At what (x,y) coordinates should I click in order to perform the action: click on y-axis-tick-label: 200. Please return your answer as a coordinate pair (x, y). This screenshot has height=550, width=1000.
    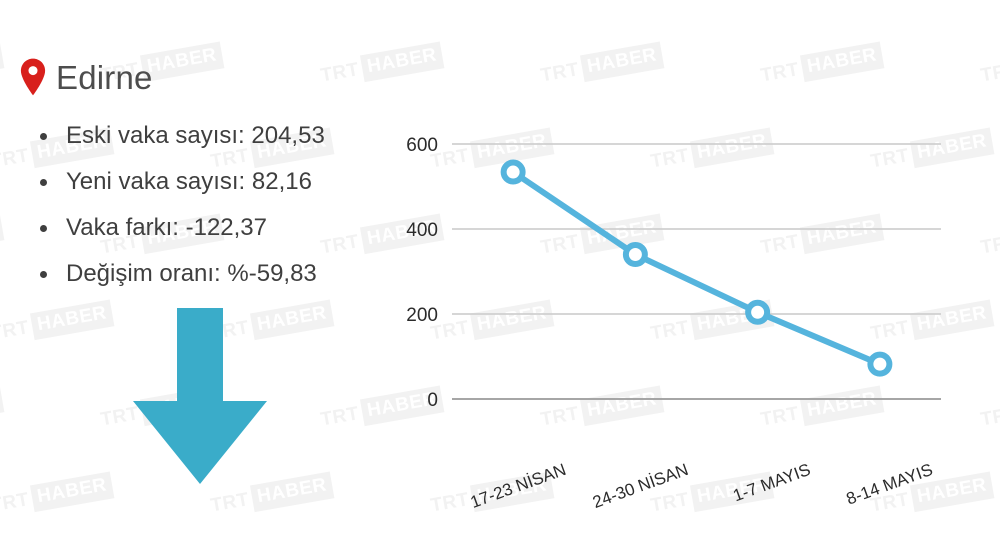
    Looking at the image, I should click on (422, 315).